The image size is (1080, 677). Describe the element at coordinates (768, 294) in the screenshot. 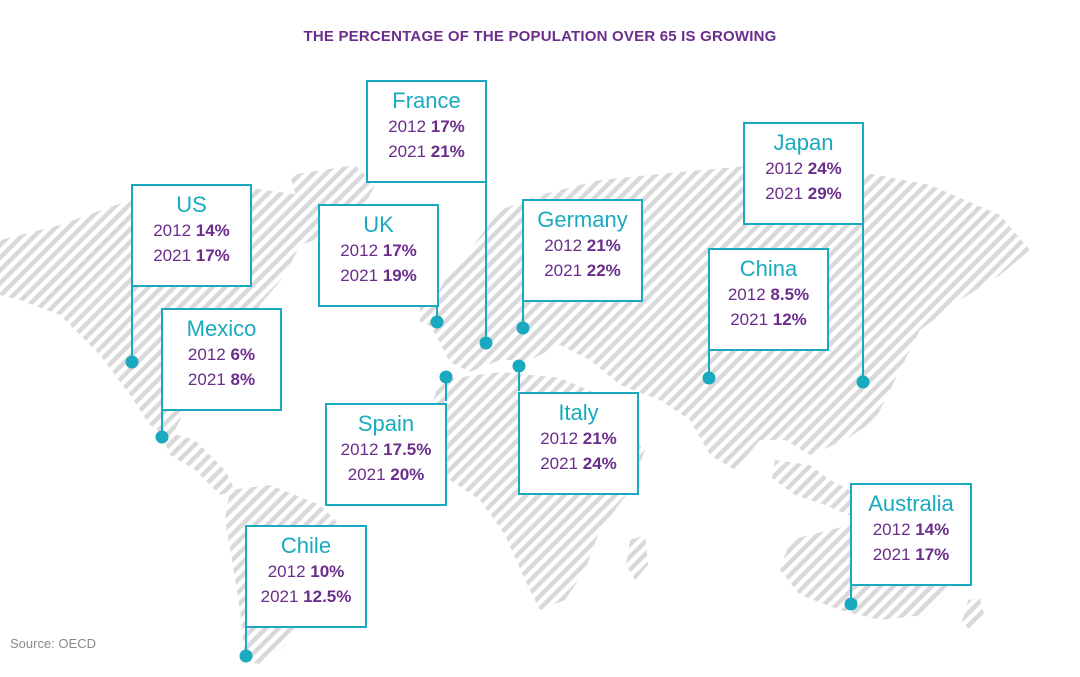

I see `stat-row-2012: 2012 8.5%` at that location.